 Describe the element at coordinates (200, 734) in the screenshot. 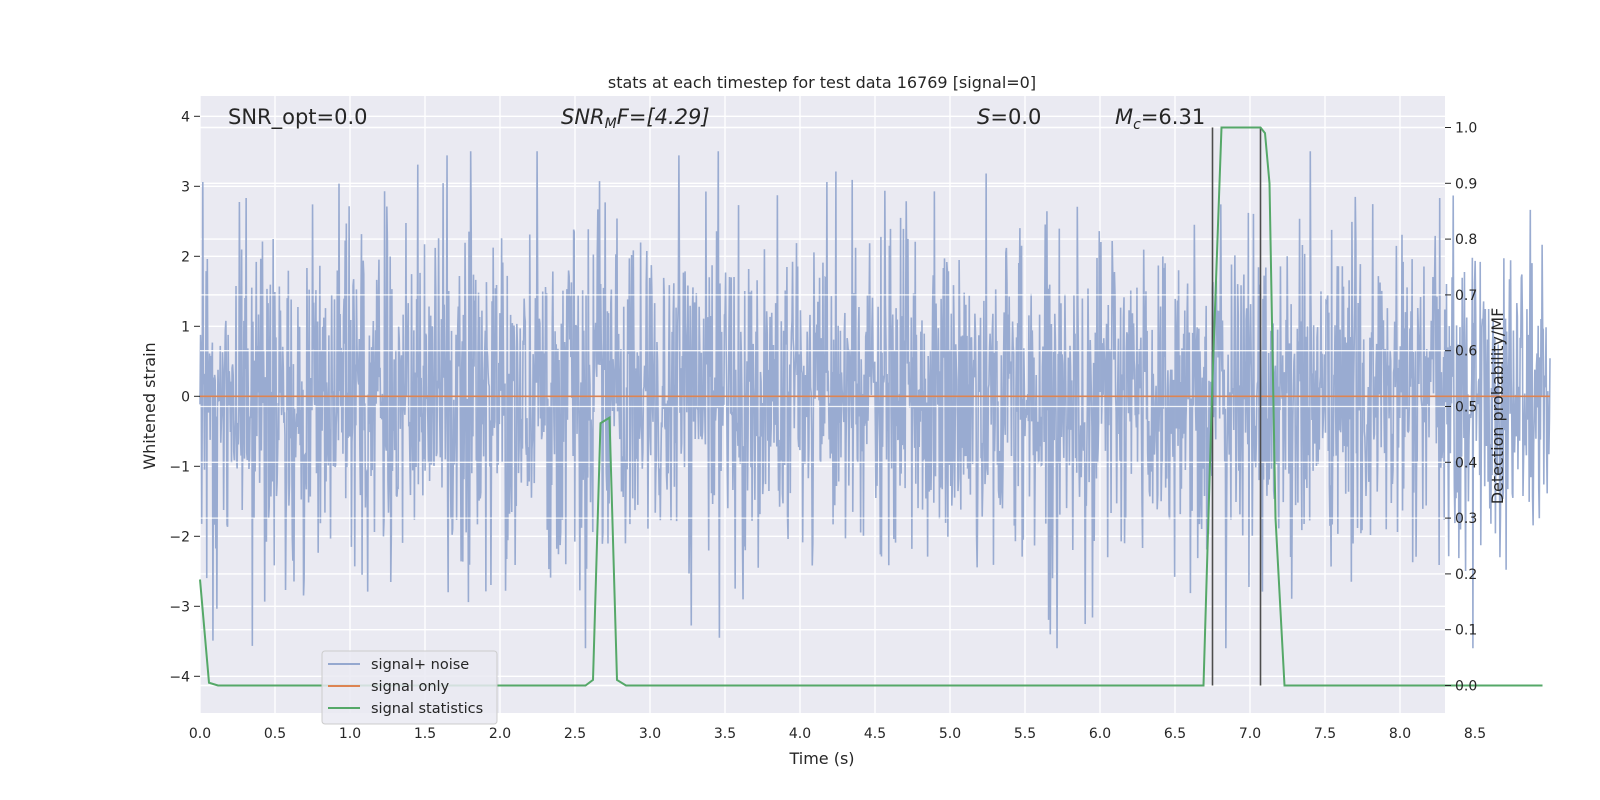

I see `x-tick-label: 0.0` at that location.